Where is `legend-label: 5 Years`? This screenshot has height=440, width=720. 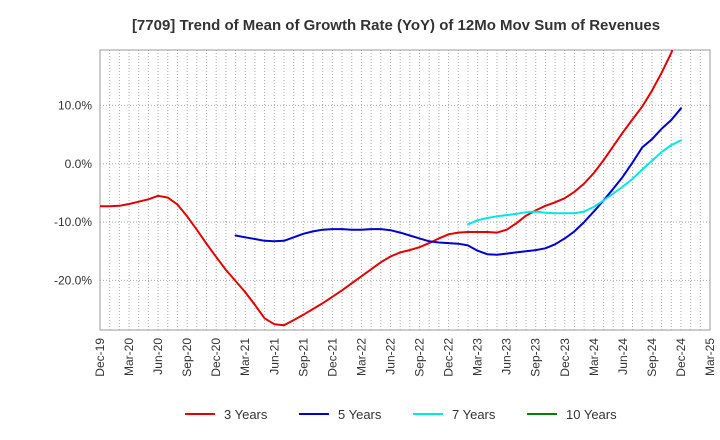 legend-label: 5 Years is located at coordinates (360, 414).